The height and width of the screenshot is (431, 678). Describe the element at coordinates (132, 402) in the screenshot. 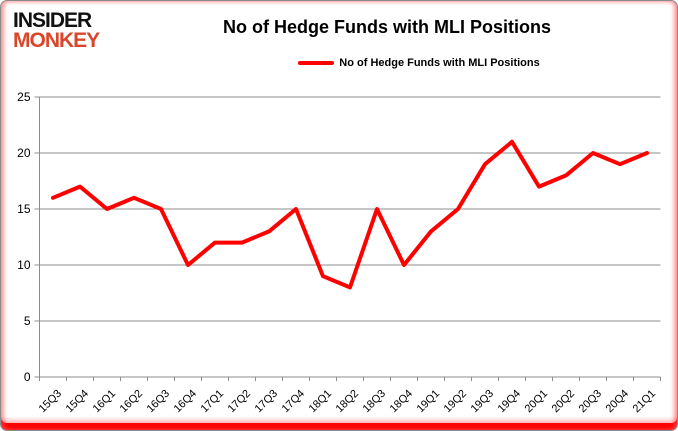

I see `xtick-label: 16Q2` at that location.